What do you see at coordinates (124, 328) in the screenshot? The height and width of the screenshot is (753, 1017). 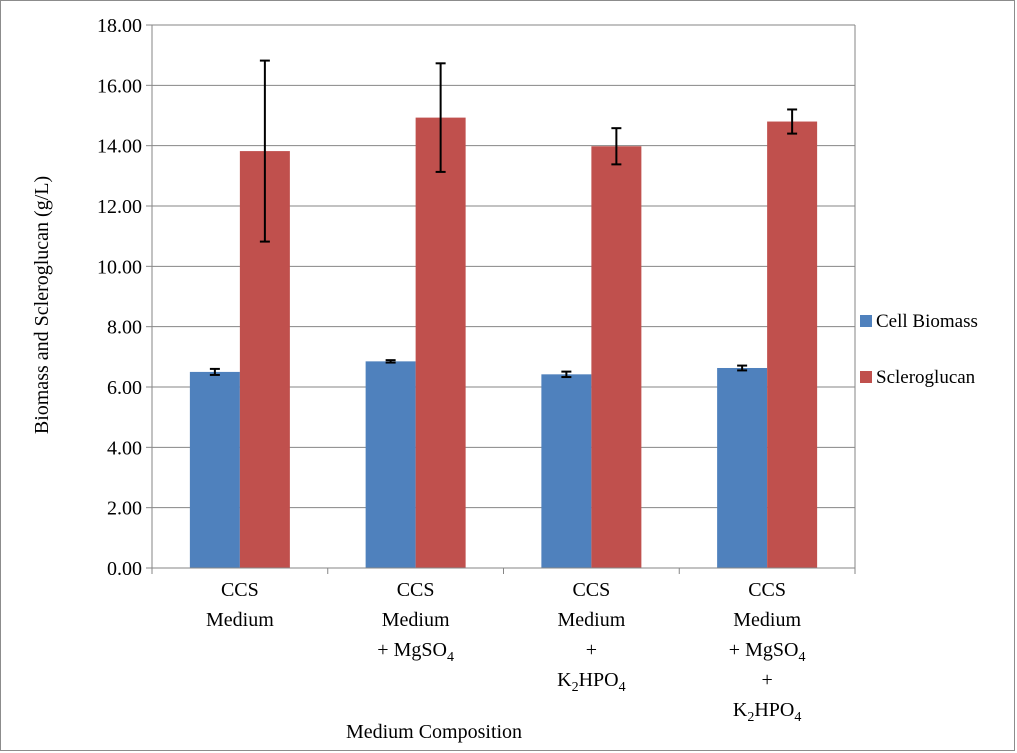 I see `y-tick-label: 8.00` at bounding box center [124, 328].